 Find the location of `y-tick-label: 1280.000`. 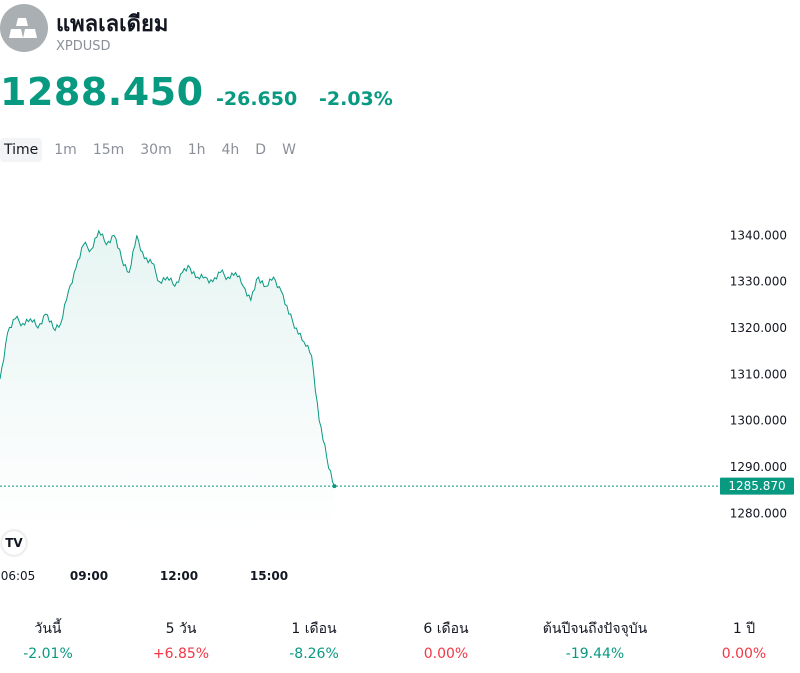

y-tick-label: 1280.000 is located at coordinates (758, 513).